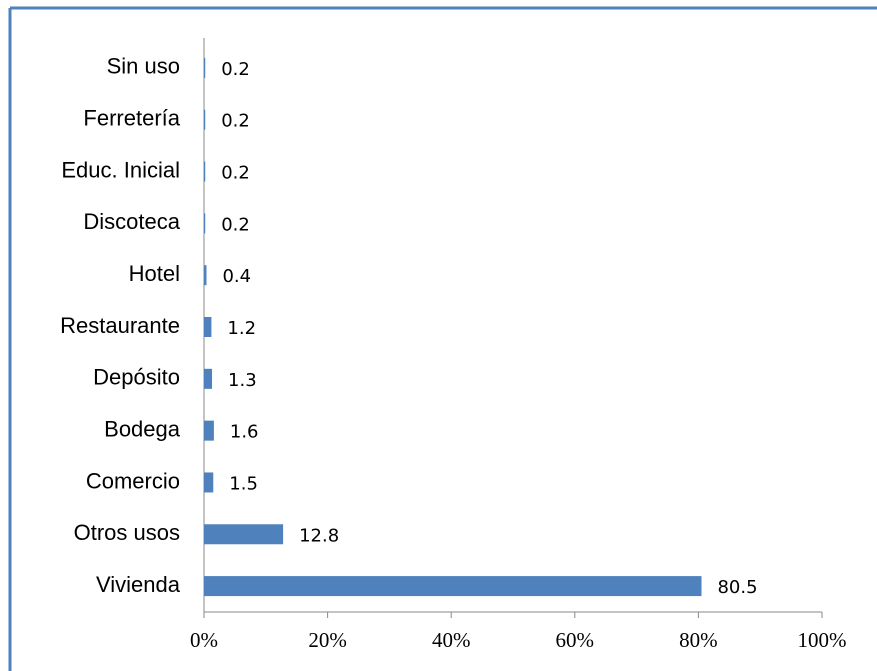  What do you see at coordinates (243, 483) in the screenshot?
I see `data-label: 1.5` at bounding box center [243, 483].